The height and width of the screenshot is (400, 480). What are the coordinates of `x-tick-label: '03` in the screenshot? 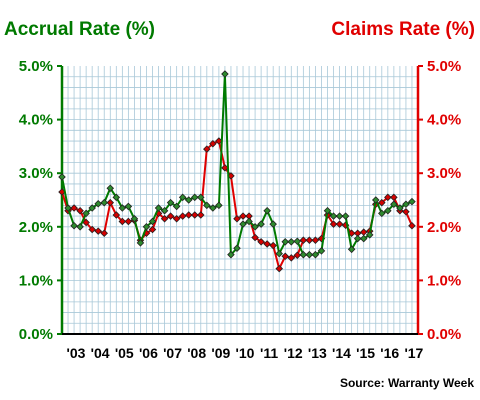 It's located at (76, 353).